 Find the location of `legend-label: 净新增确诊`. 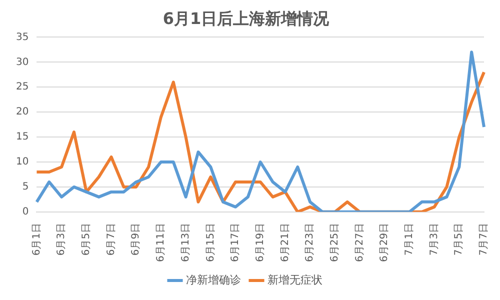

legend-label: 净新增确诊 is located at coordinates (213, 279).